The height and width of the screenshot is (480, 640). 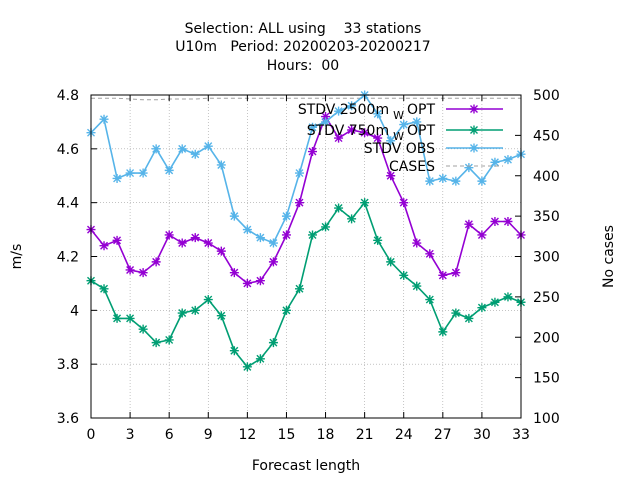 What do you see at coordinates (68, 258) in the screenshot?
I see `y-tick-label: 4.2` at bounding box center [68, 258].